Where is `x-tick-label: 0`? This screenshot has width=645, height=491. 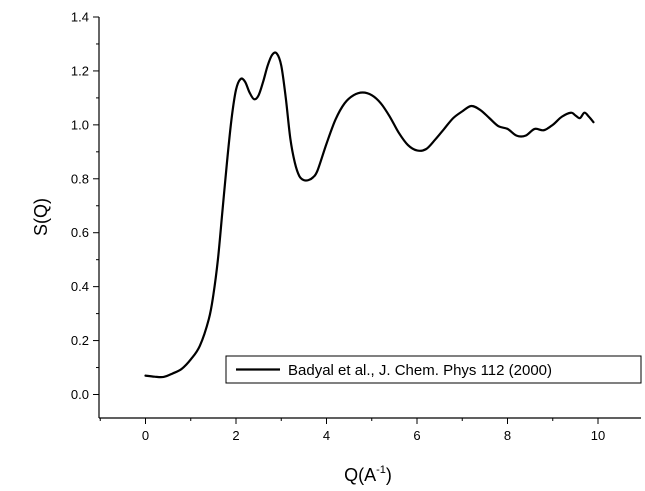 x-tick-label: 0 is located at coordinates (145, 435).